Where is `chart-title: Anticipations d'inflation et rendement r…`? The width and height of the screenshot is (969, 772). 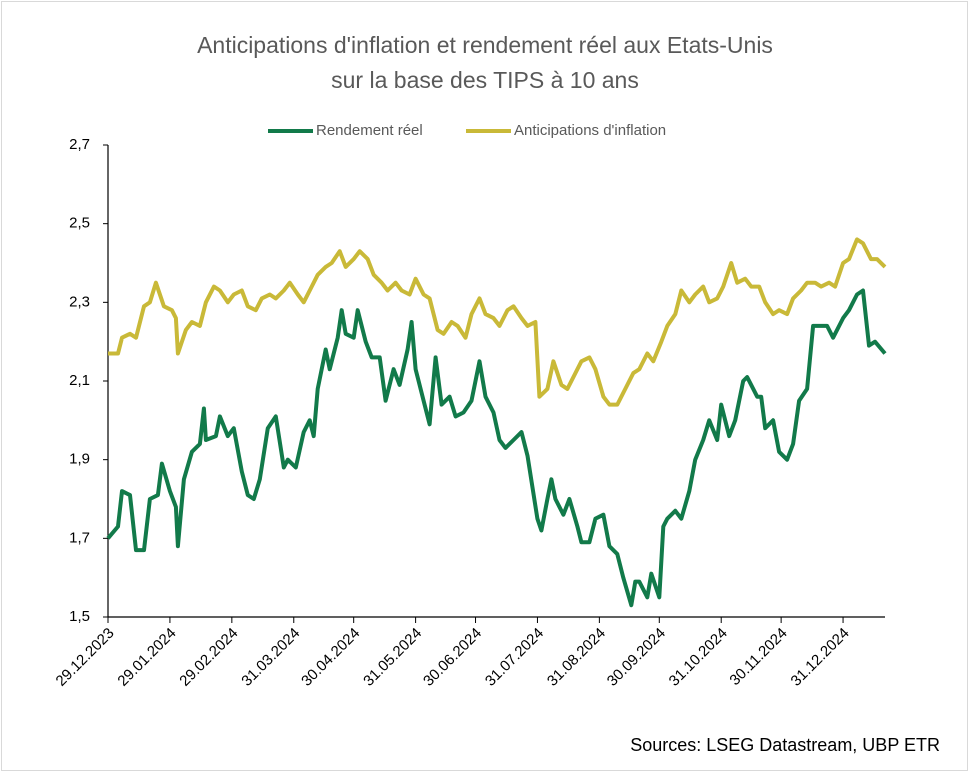 chart-title: Anticipations d'inflation et rendement r… is located at coordinates (485, 45).